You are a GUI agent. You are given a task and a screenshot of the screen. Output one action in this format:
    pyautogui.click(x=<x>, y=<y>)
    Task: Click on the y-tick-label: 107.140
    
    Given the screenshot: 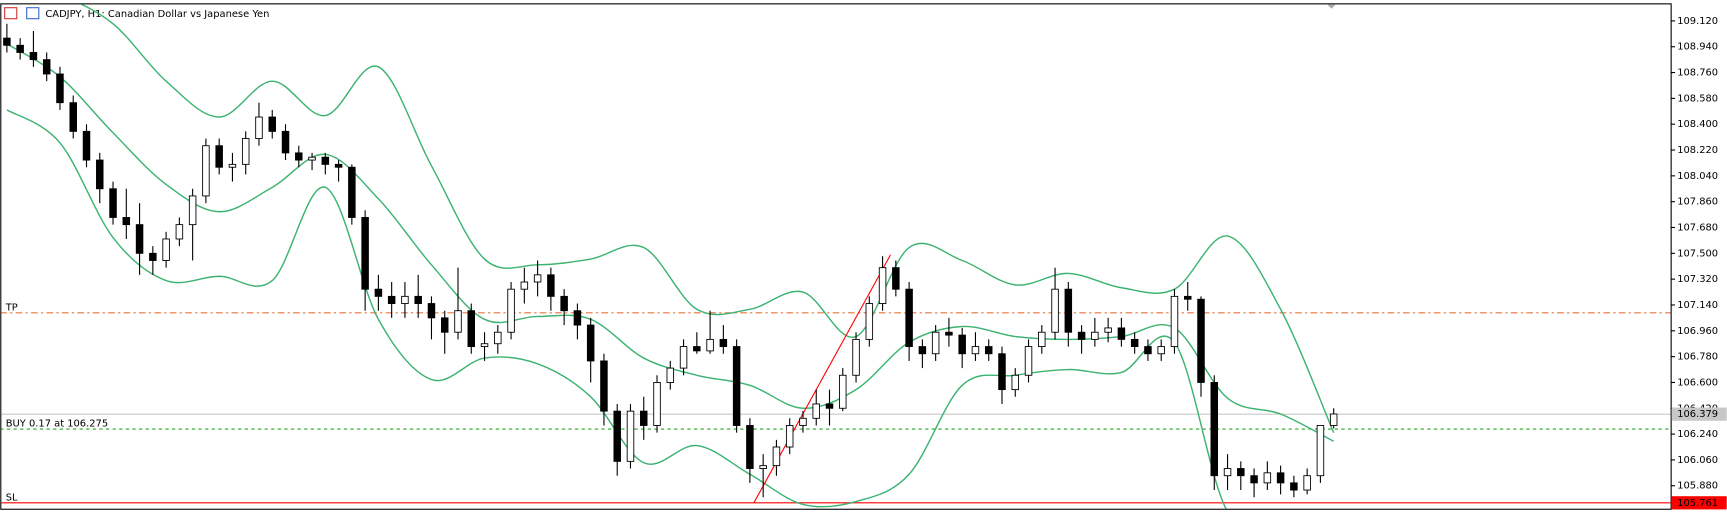 What is the action you would take?
    pyautogui.click(x=1697, y=305)
    